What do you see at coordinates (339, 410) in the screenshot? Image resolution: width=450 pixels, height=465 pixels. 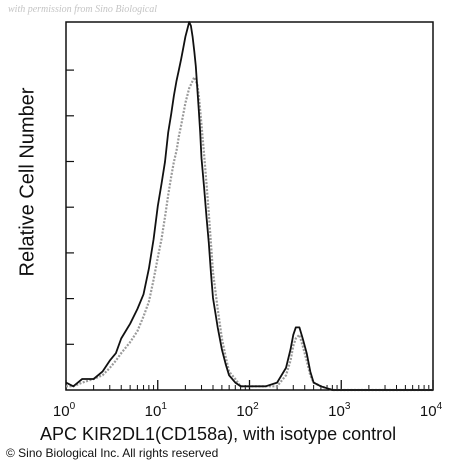 I see `x-tick-label: 10³` at bounding box center [339, 410].